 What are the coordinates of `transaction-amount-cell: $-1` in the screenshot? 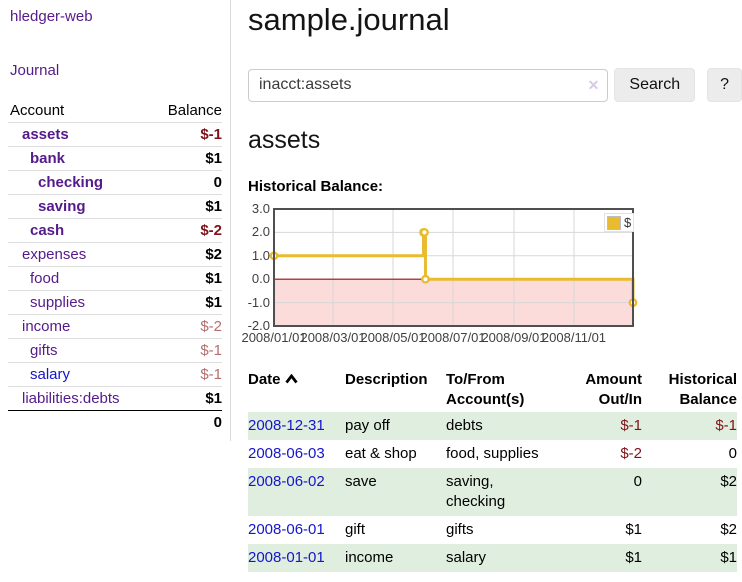 It's located at (604, 426).